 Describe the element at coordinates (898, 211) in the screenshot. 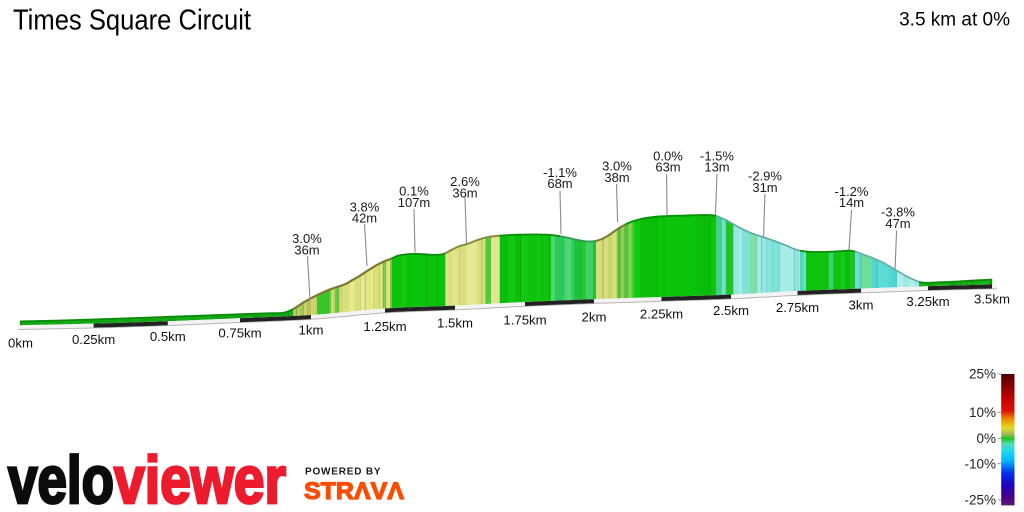

I see `svg-text: -3.8%` at that location.